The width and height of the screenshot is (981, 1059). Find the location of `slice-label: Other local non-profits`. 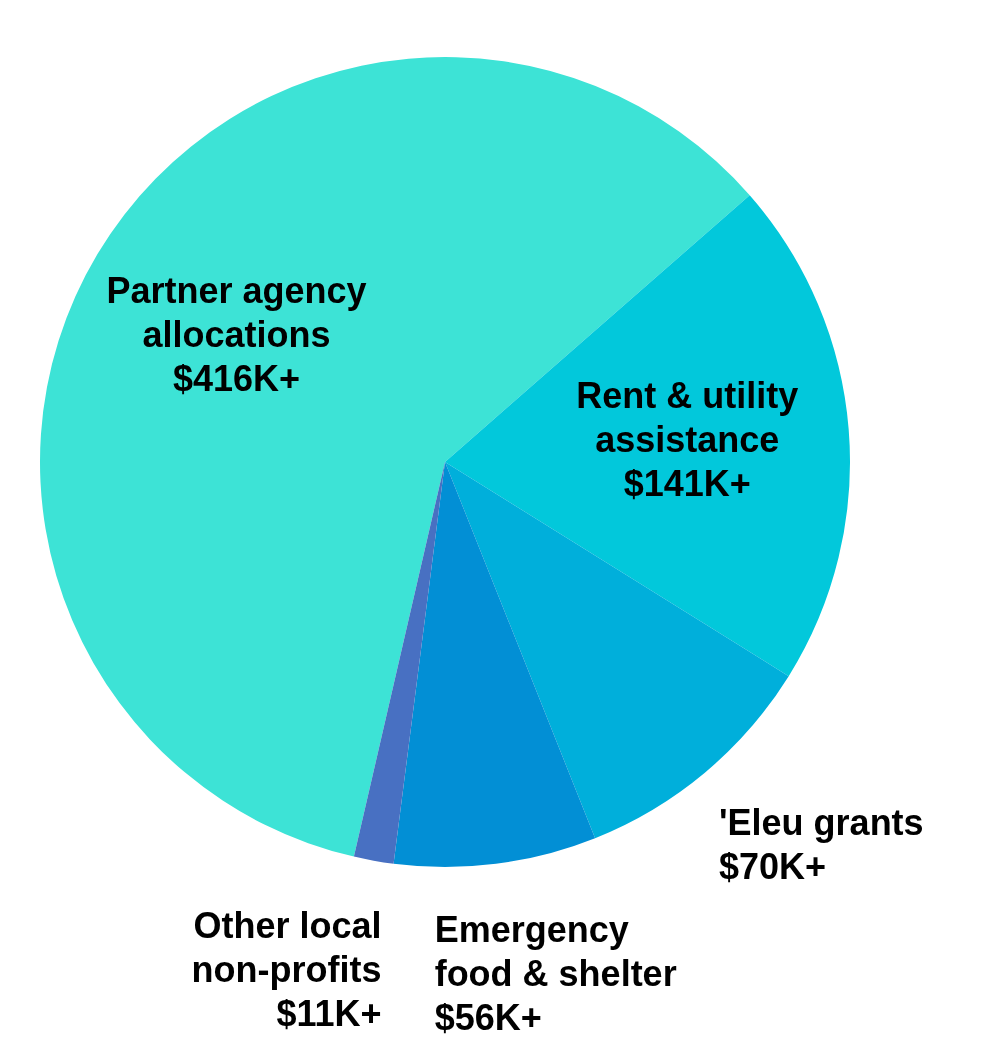

slice-label: Other local non-profits is located at coordinates (286, 948).